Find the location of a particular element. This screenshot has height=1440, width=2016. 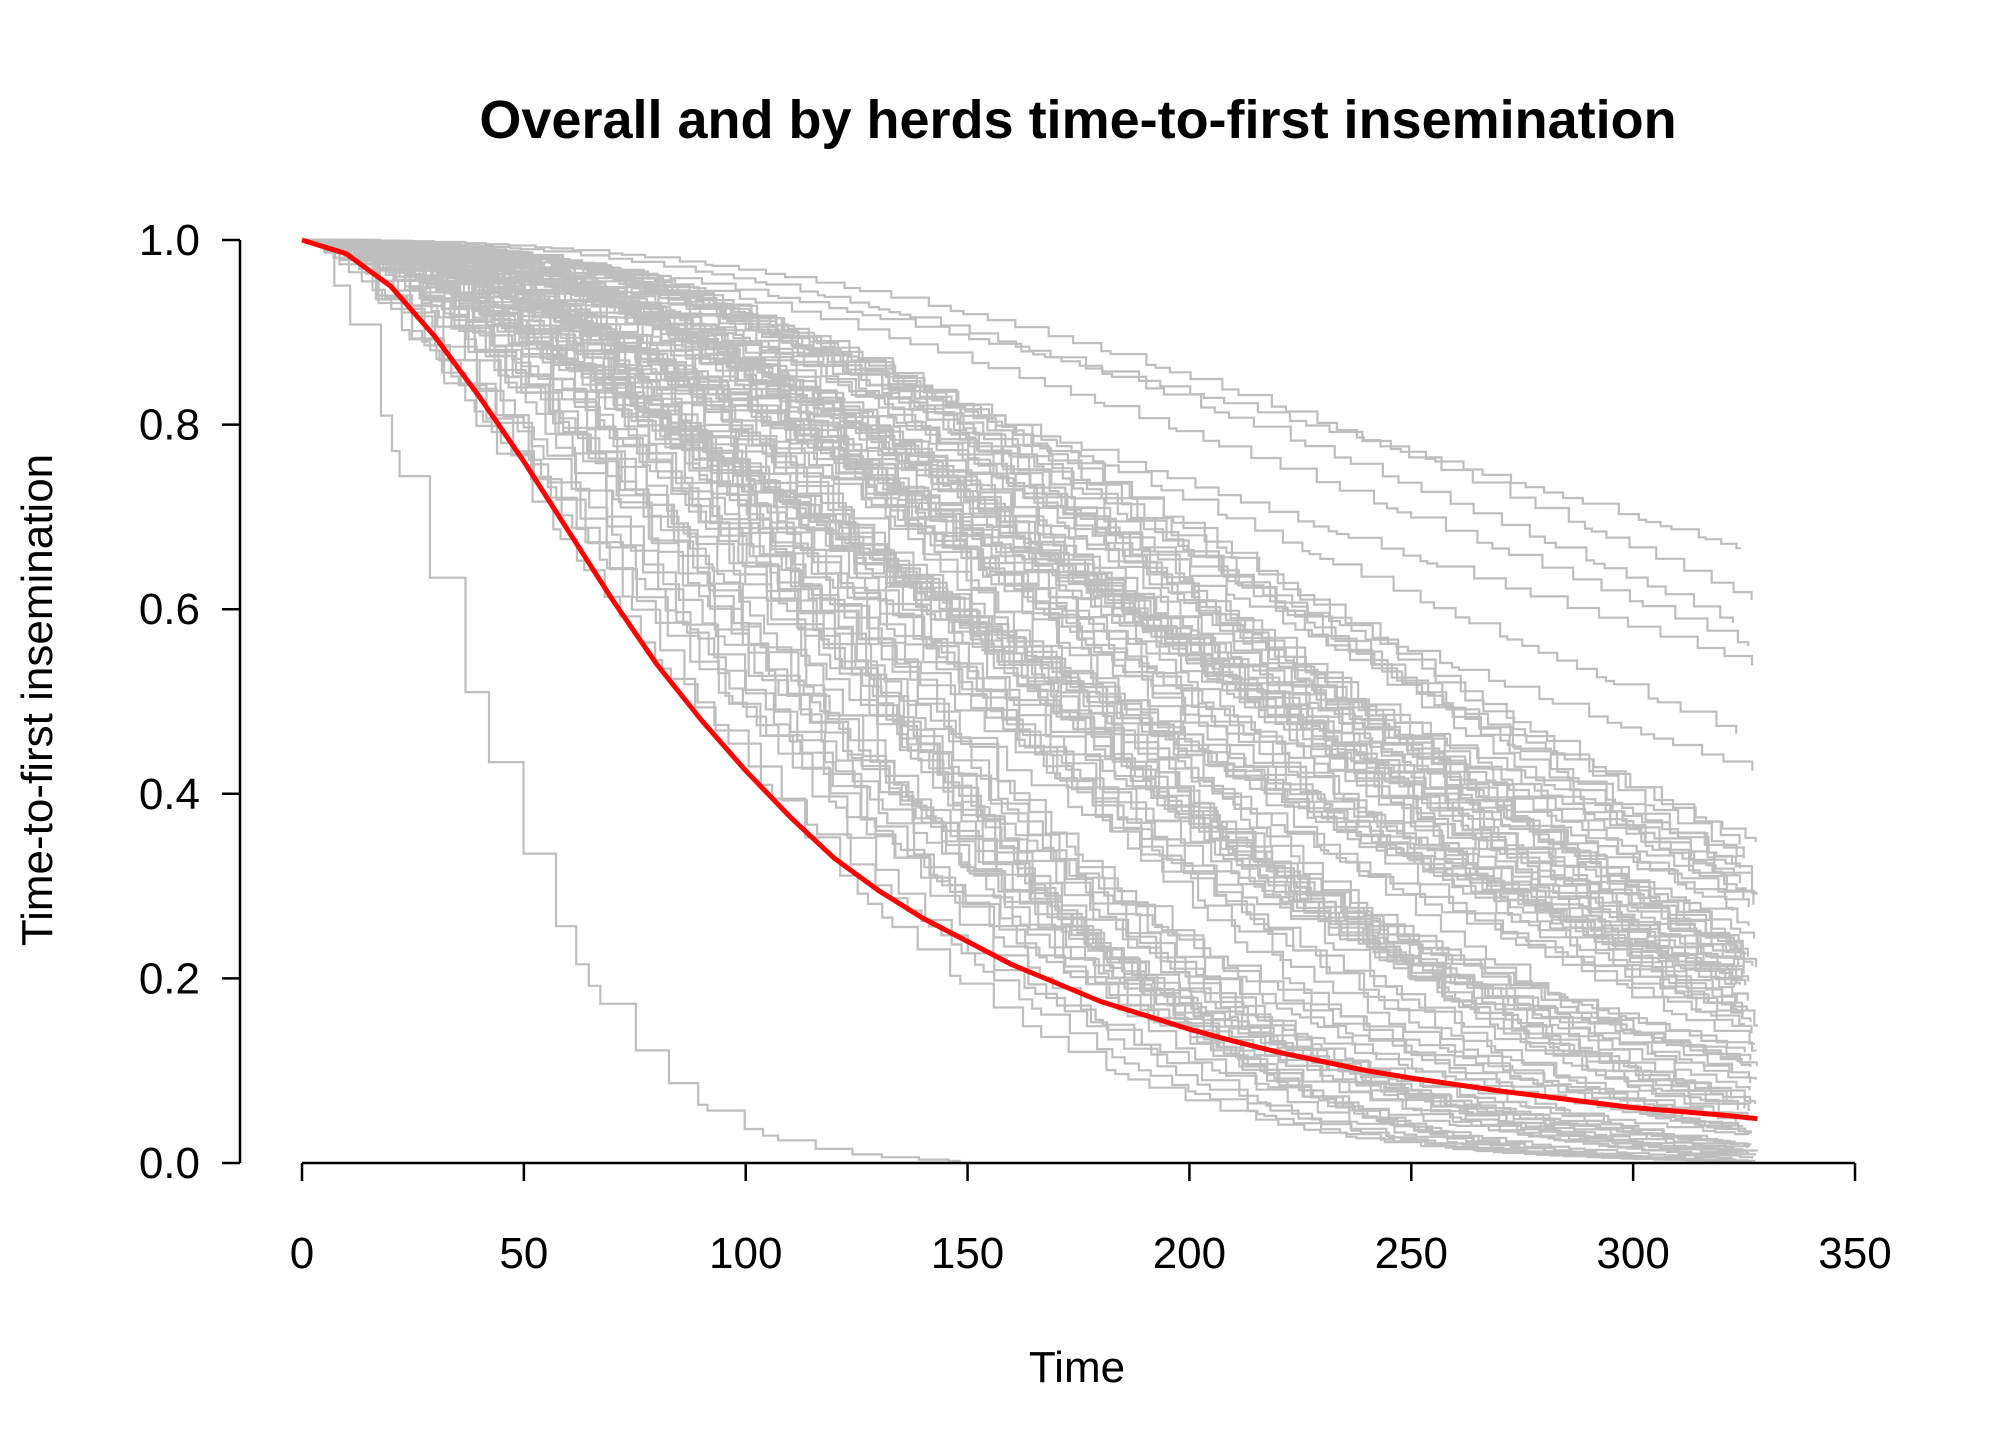

x-tick-label: 300 is located at coordinates (1632, 1253).